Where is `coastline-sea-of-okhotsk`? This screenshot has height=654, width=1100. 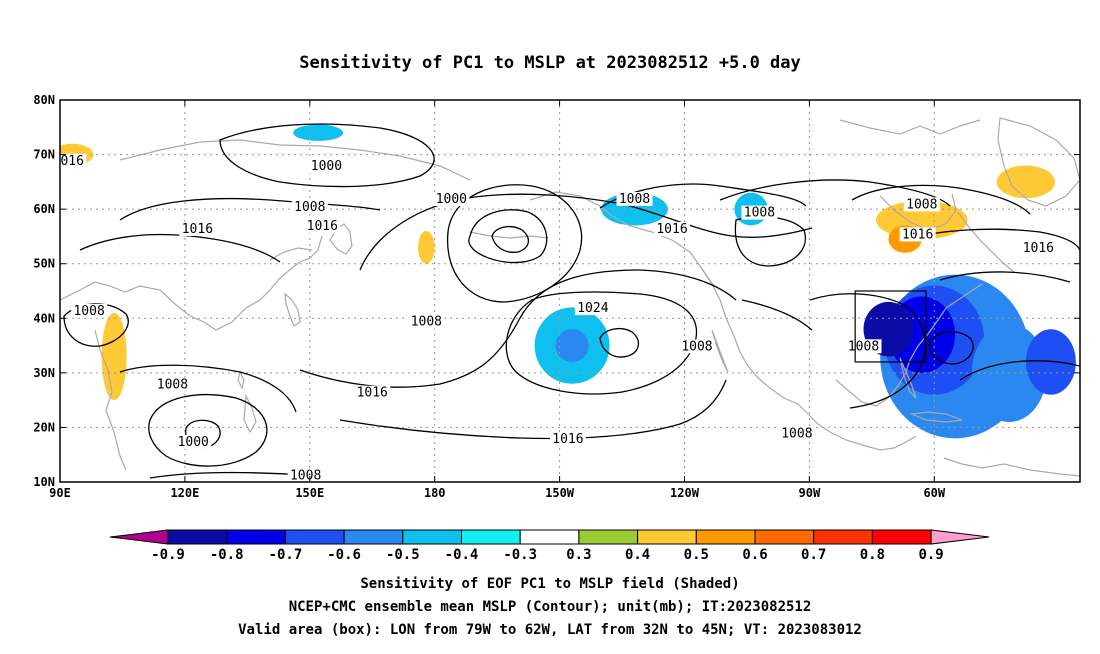 coastline-sea-of-okhotsk is located at coordinates (291, 254).